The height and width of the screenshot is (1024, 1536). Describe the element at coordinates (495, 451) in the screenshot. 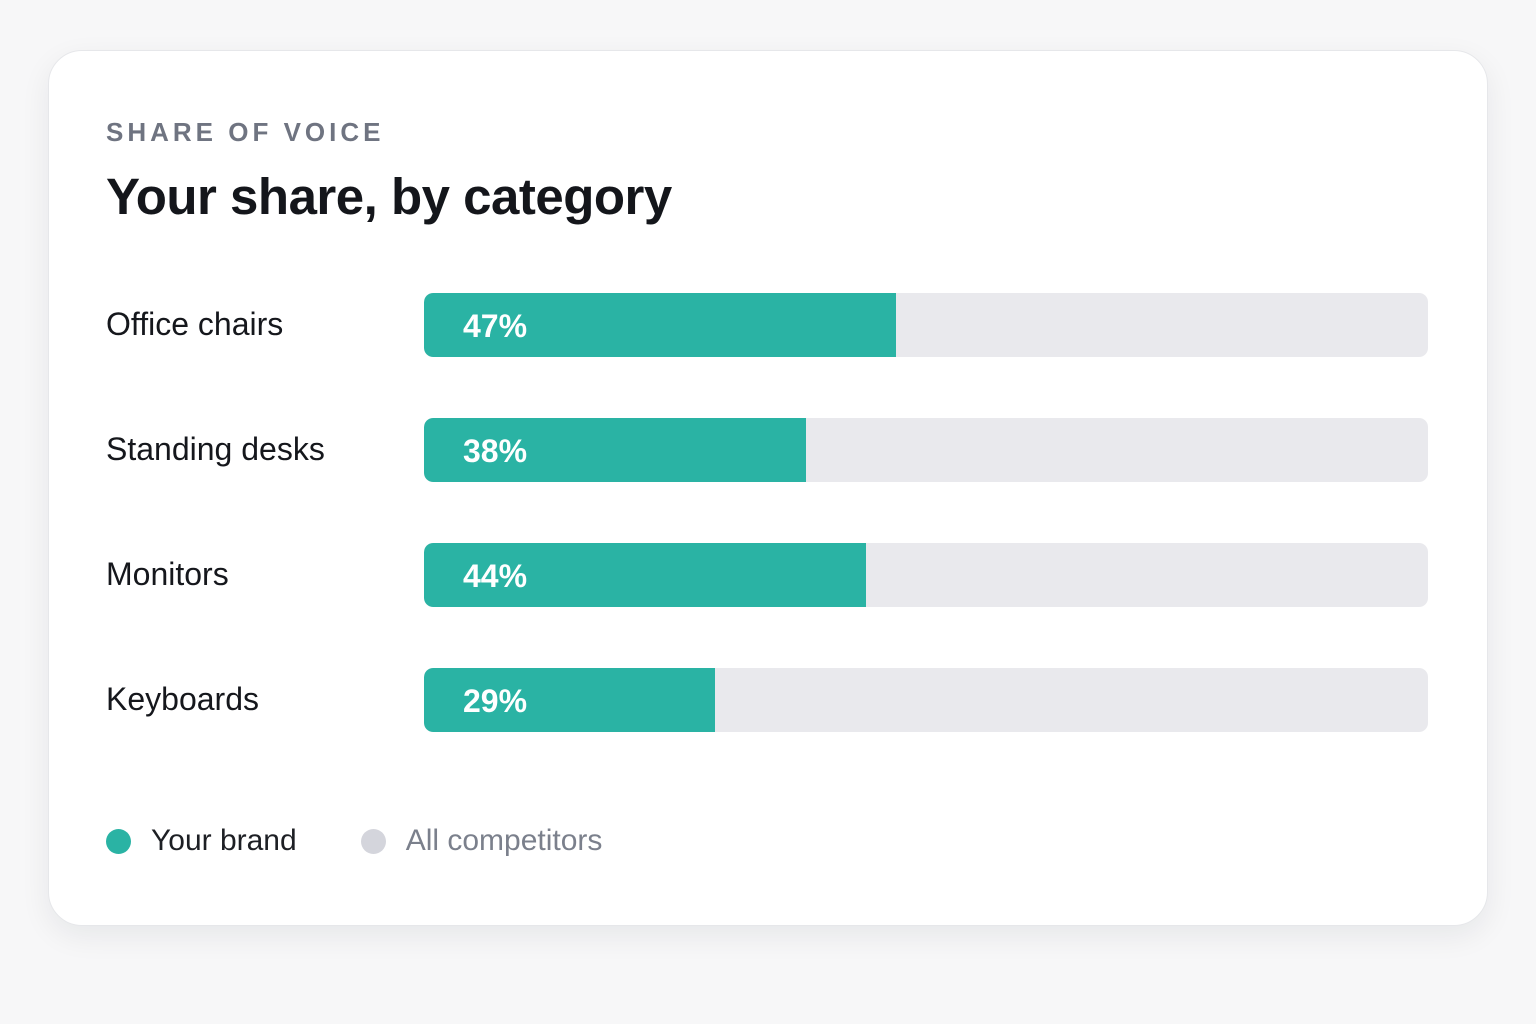

I see `bar-value-label: 38%` at that location.